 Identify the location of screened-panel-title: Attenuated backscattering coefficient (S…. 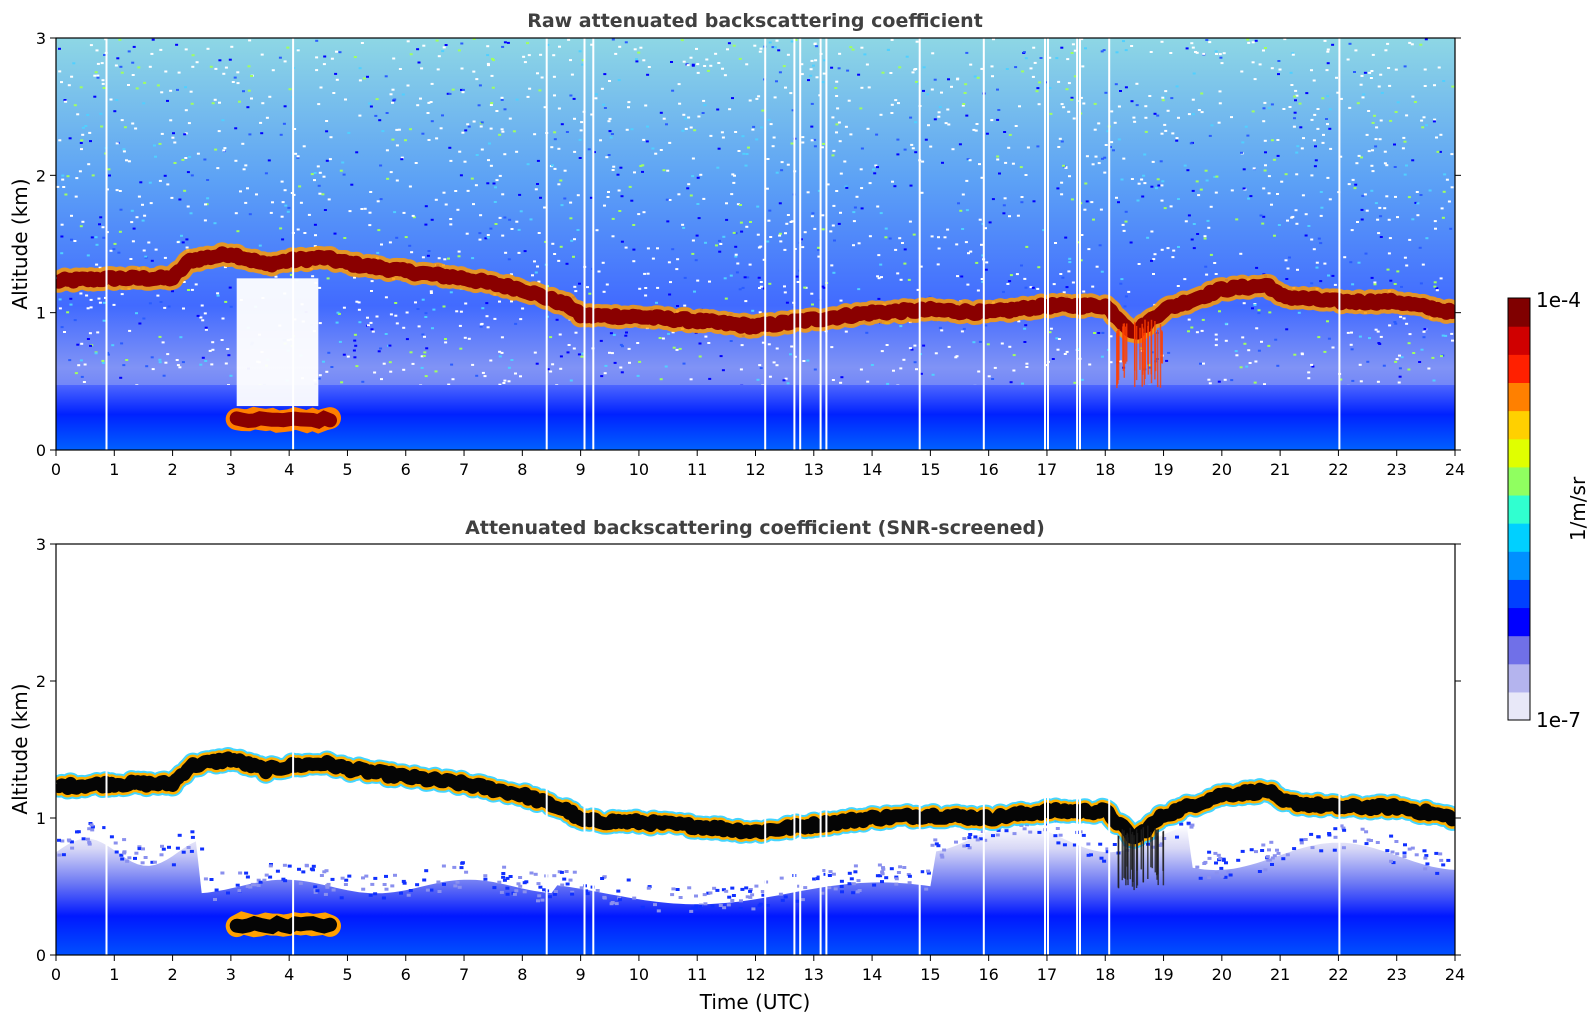
(755, 528).